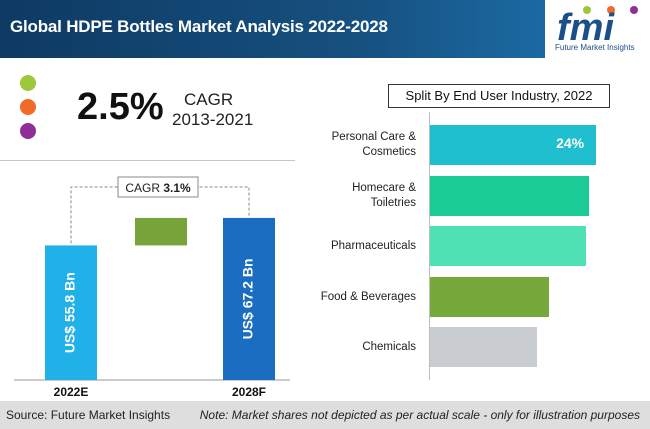 The image size is (650, 429). What do you see at coordinates (373, 137) in the screenshot?
I see `split-category-line: Personal Care &` at bounding box center [373, 137].